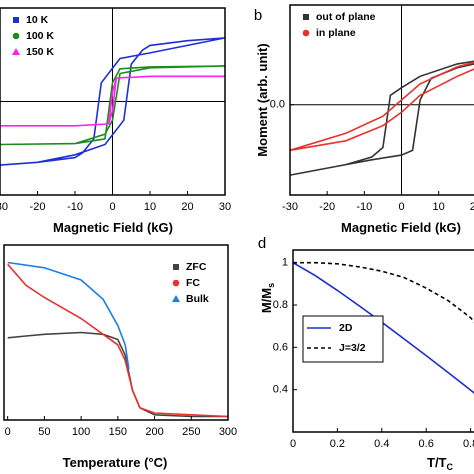 The height and width of the screenshot is (474, 474). What do you see at coordinates (225, 207) in the screenshot?
I see `x-tick-label: 30` at bounding box center [225, 207].